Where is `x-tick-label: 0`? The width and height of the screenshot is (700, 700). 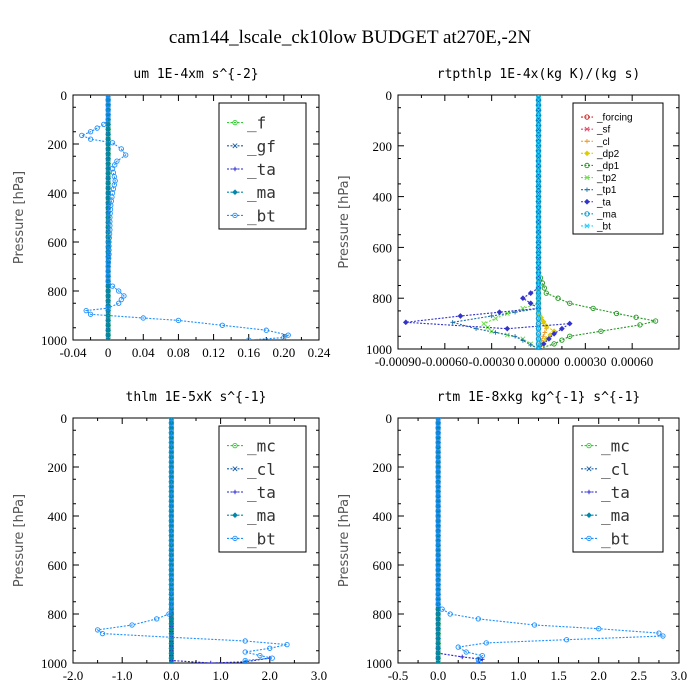 x-tick-label: 0 is located at coordinates (108, 352).